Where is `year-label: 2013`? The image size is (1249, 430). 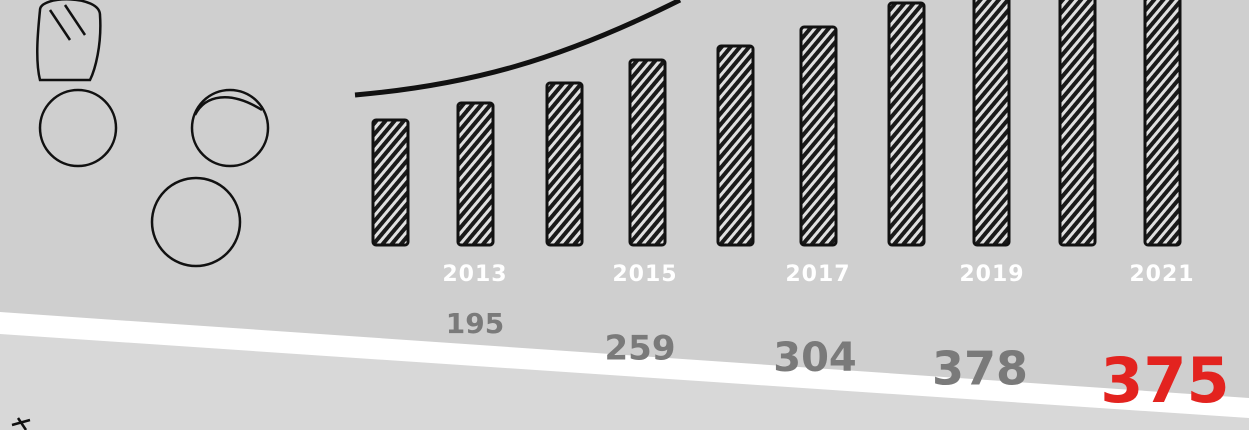 year-label: 2013 is located at coordinates (474, 274).